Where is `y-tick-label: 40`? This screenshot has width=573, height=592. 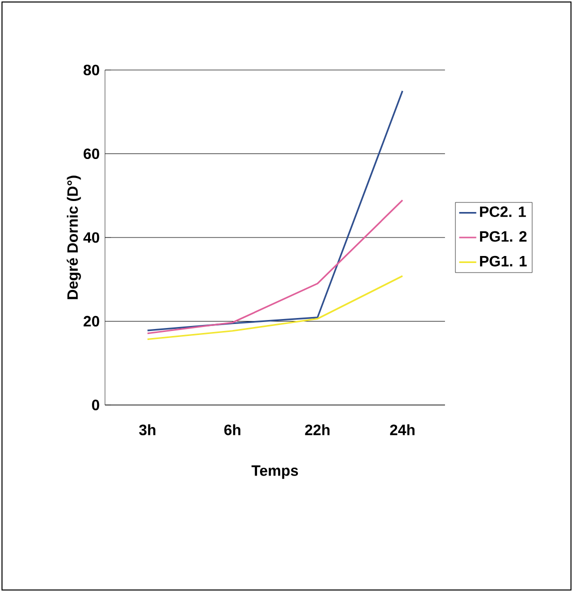 y-tick-label: 40 is located at coordinates (91, 237).